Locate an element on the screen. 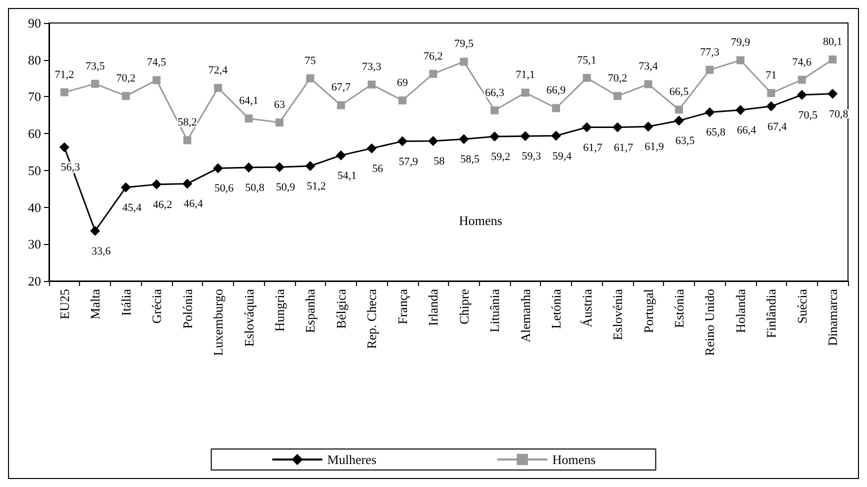 This screenshot has height=487, width=867. x-tick-label: Holanda is located at coordinates (740, 311).